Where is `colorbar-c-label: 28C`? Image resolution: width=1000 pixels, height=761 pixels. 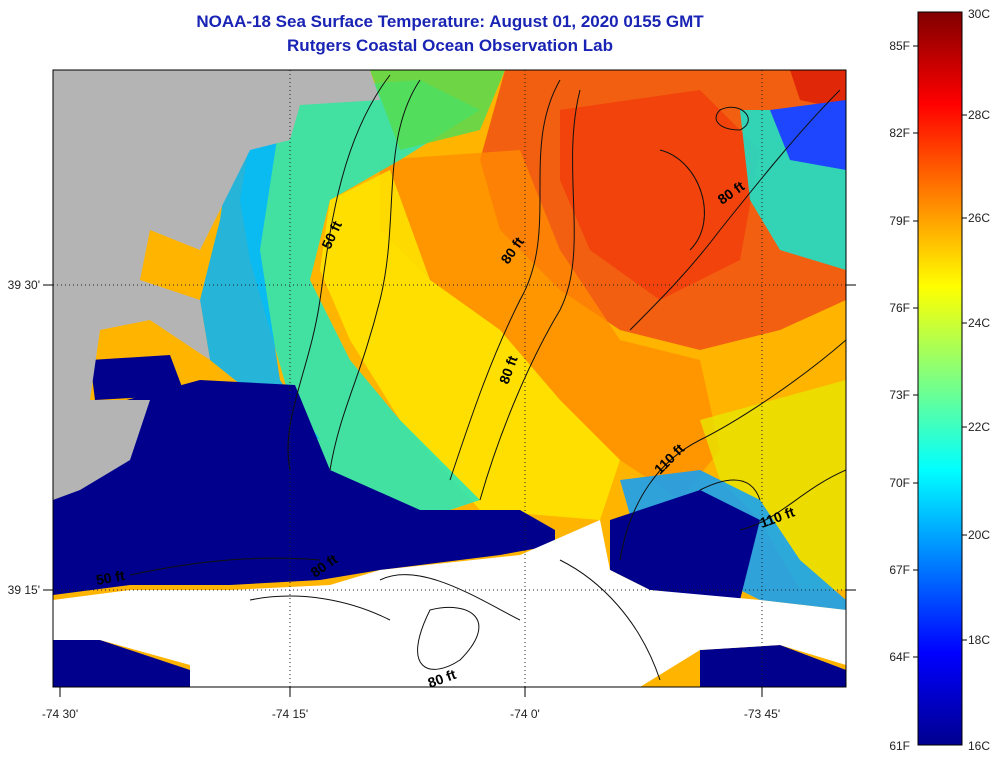 colorbar-c-label: 28C is located at coordinates (979, 115).